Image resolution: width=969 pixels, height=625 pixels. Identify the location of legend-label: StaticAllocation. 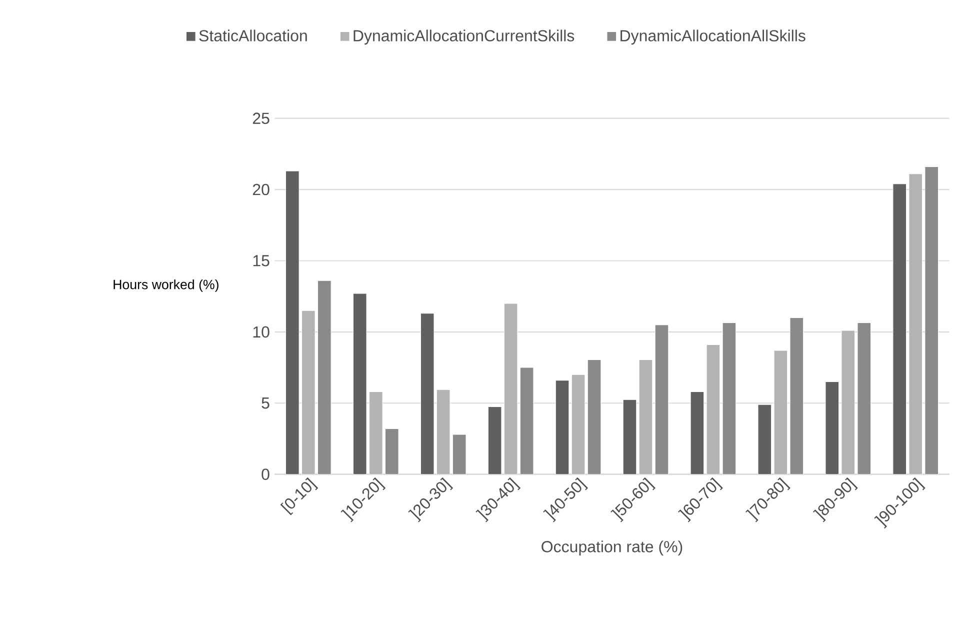
(253, 36).